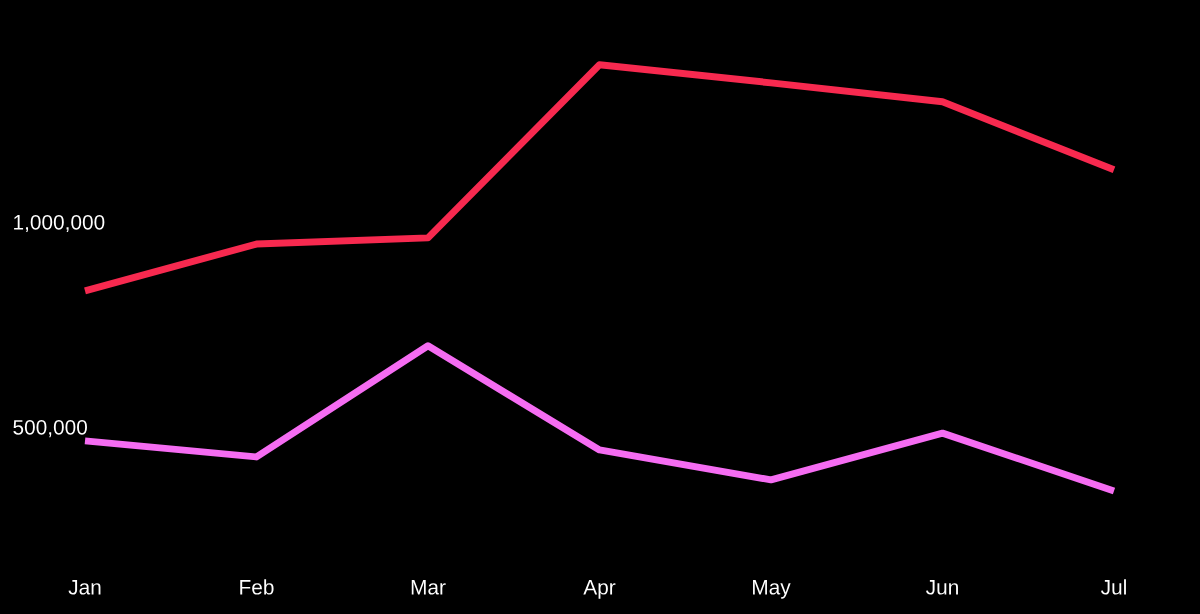 The image size is (1200, 614). I want to click on x-tick-label: Mar, so click(428, 587).